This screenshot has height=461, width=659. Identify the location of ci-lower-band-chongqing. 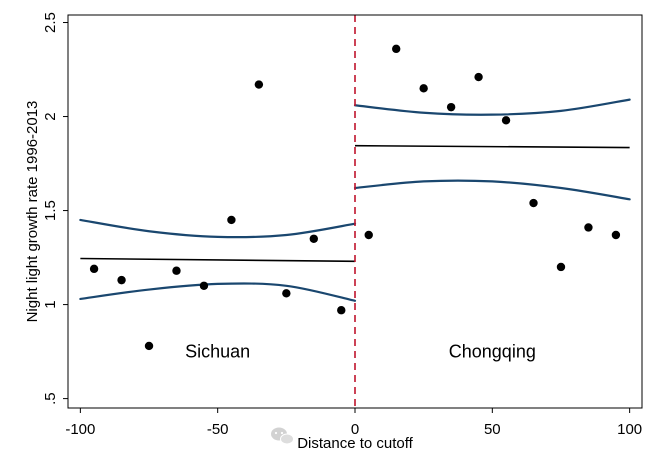
(492, 190).